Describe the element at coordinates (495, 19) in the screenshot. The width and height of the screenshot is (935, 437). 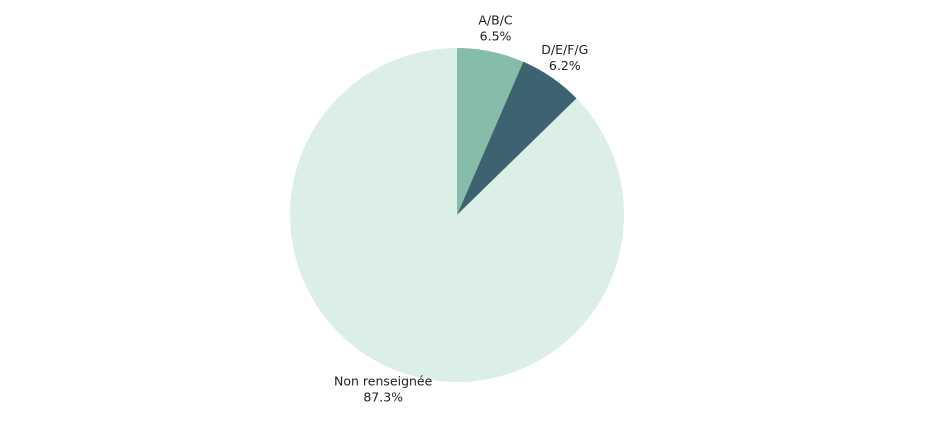
I see `slice-label: A/B/C` at that location.